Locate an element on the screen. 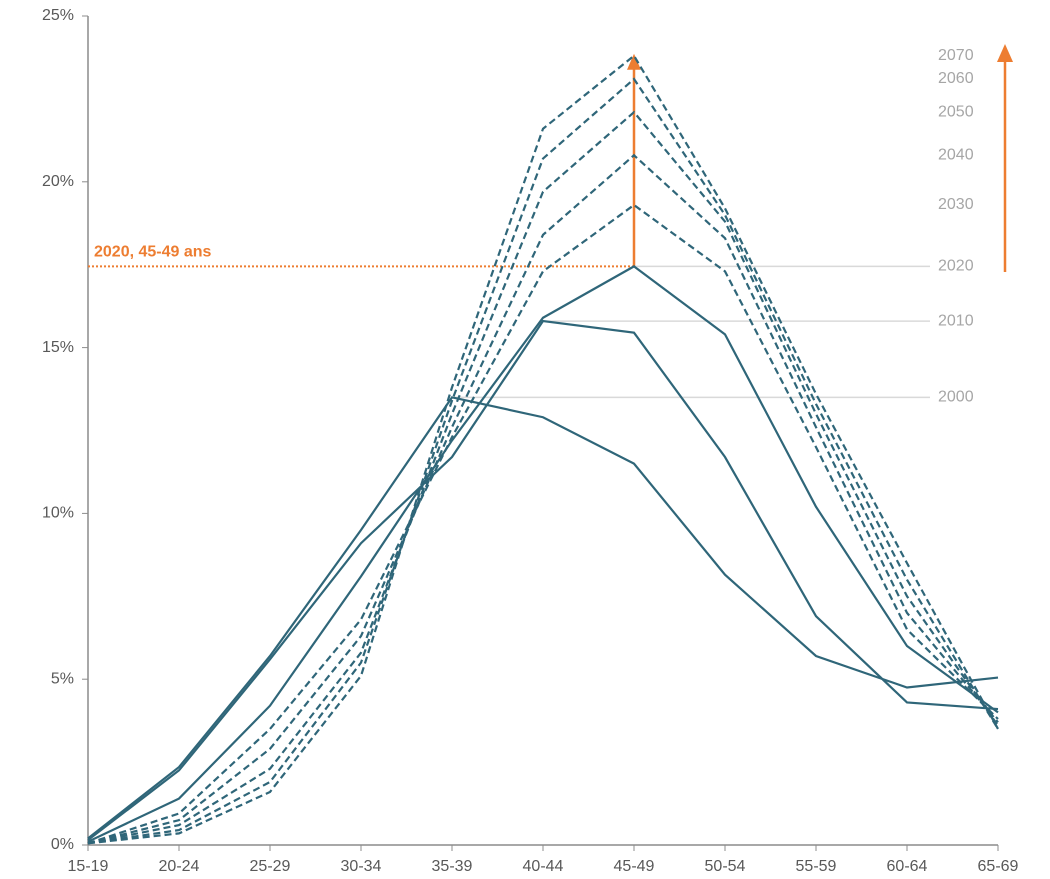  x-tick-label: 20-24 is located at coordinates (179, 866).